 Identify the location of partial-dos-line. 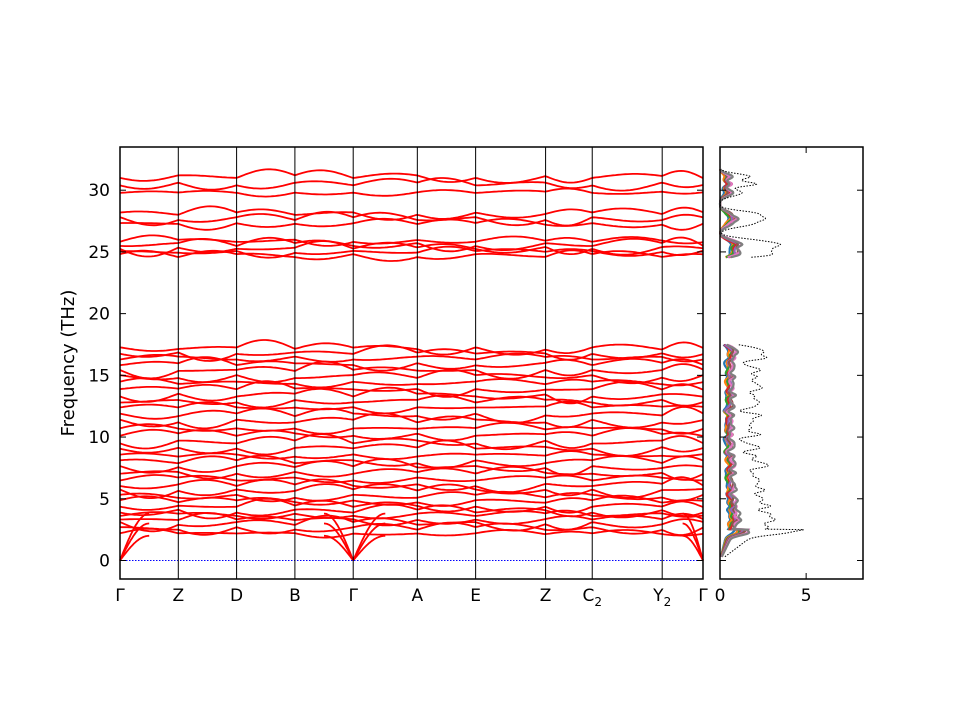
(735, 363).